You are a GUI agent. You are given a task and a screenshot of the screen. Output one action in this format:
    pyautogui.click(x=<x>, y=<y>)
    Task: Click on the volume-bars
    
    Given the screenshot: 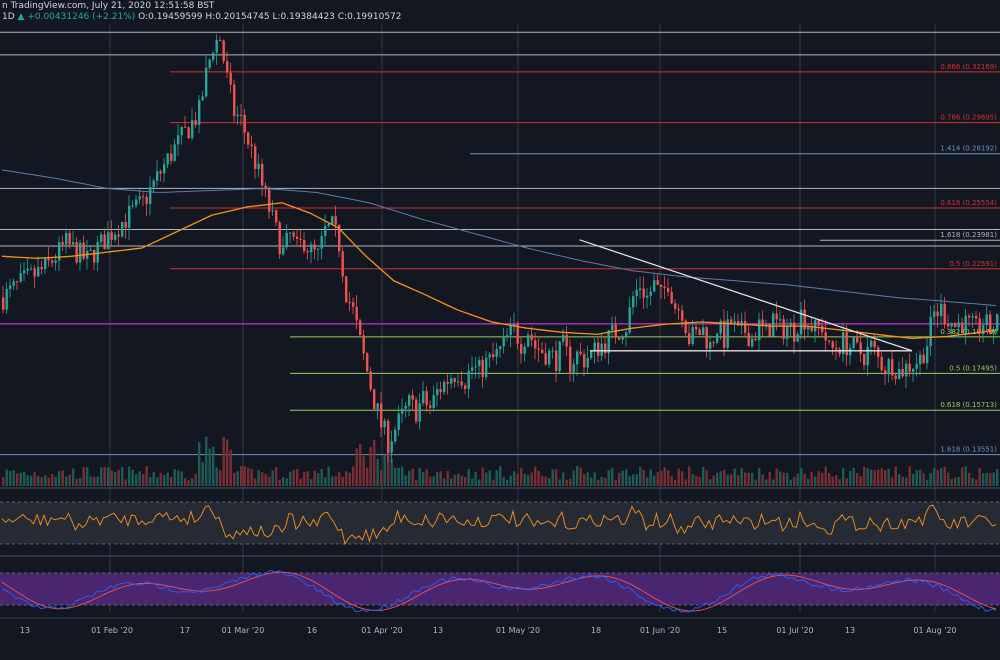 What is the action you would take?
    pyautogui.click(x=500, y=461)
    